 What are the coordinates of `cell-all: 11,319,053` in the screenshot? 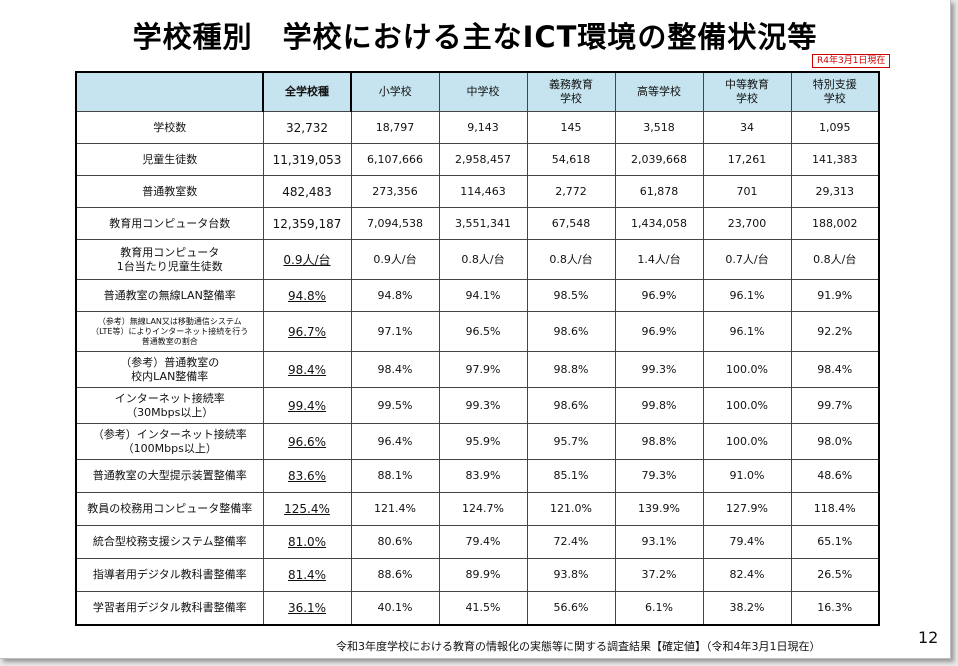 It's located at (307, 159).